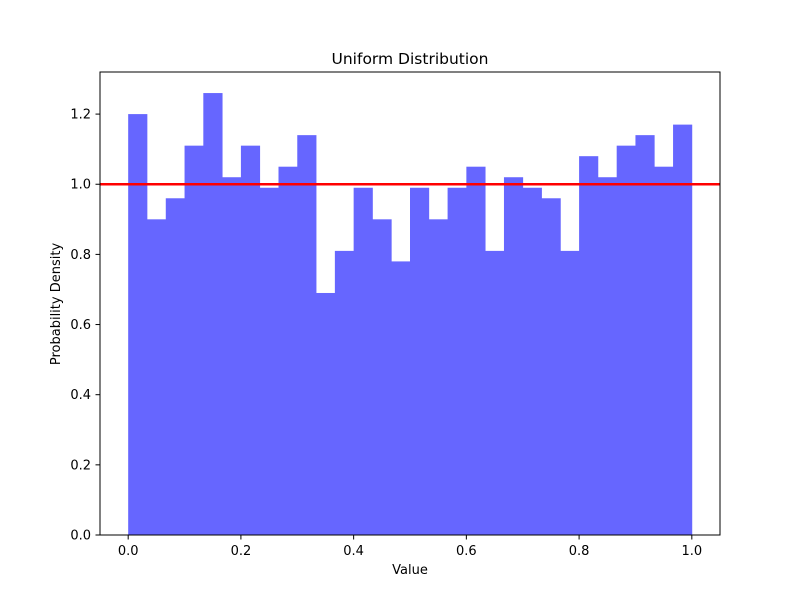 This screenshot has width=800, height=600. Describe the element at coordinates (80, 115) in the screenshot. I see `y-tick-label: 1.2` at that location.